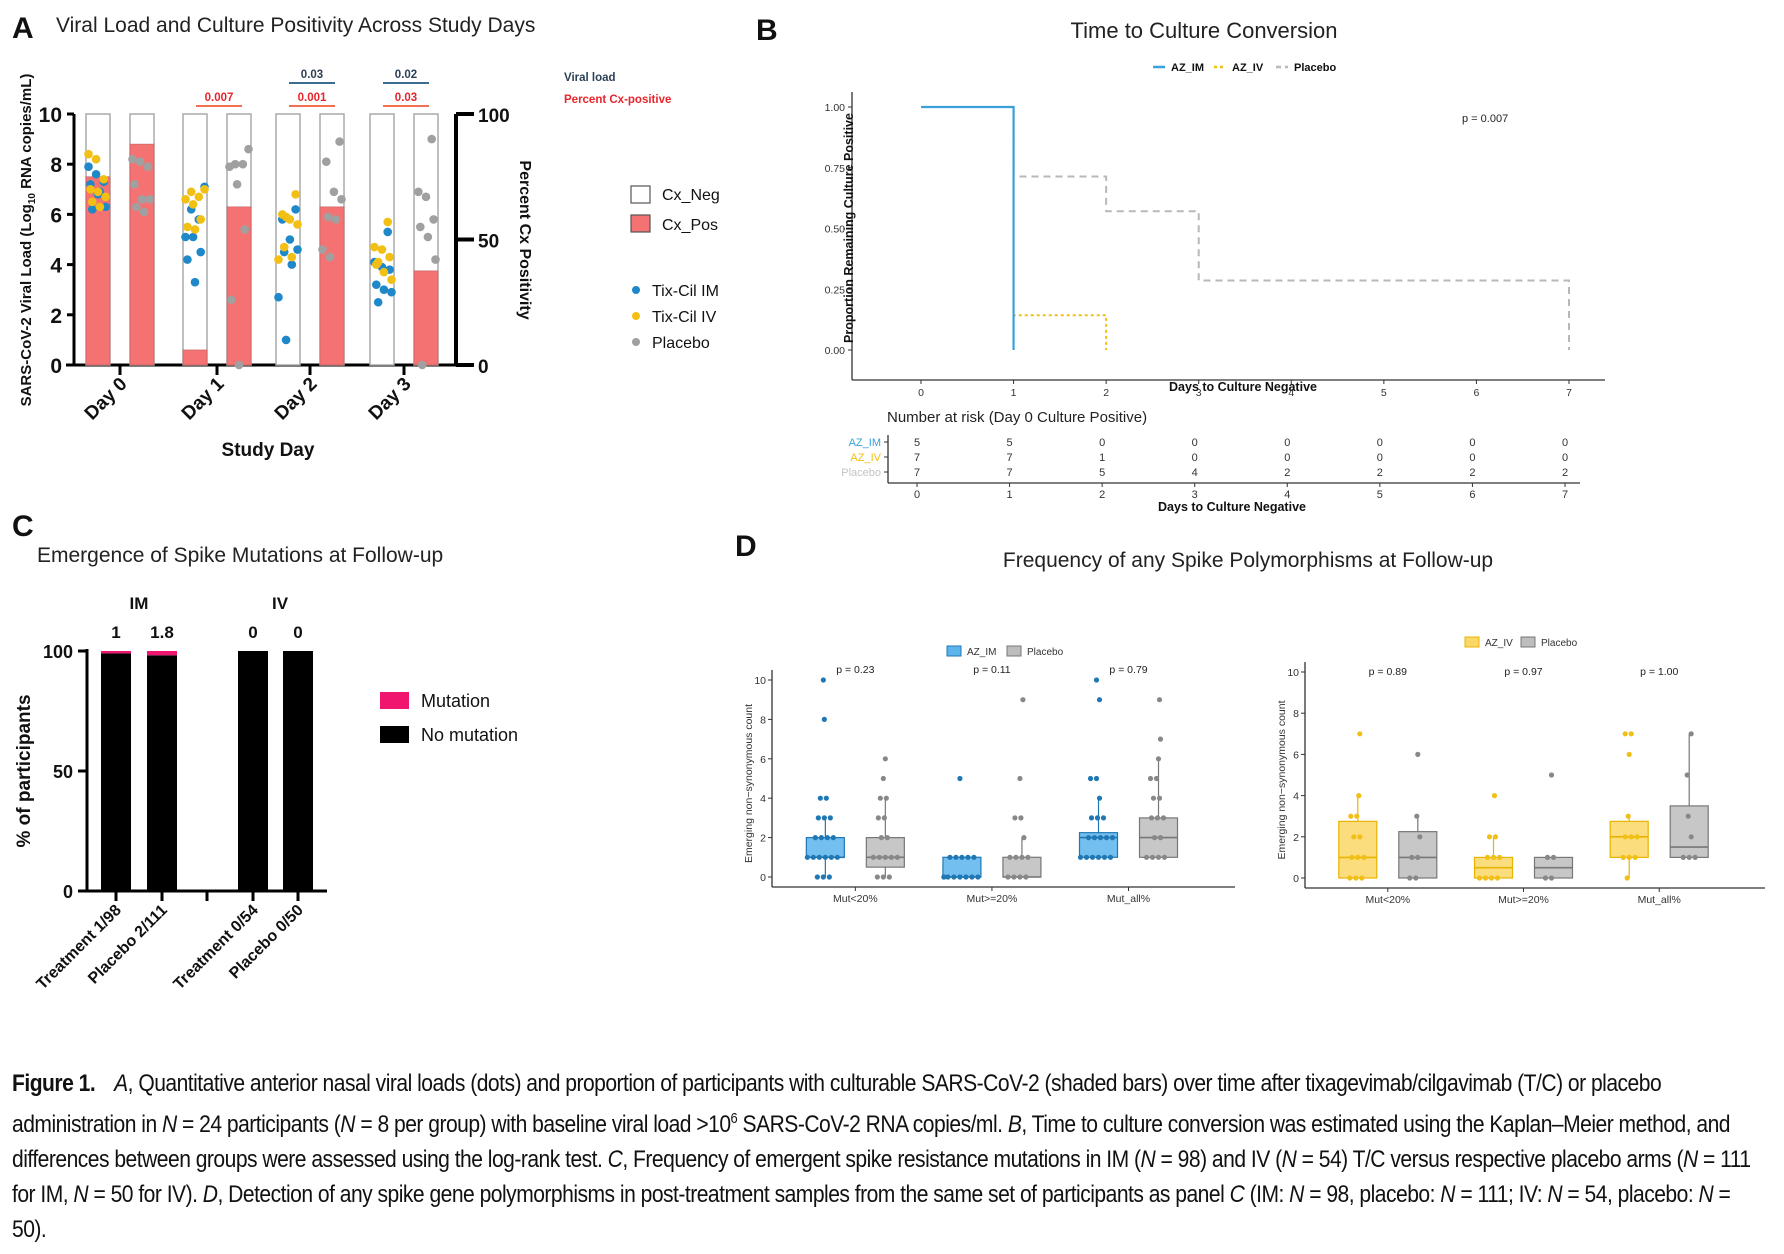 The height and width of the screenshot is (1254, 1784). What do you see at coordinates (1555, 1195) in the screenshot?
I see `caption-segment: N` at bounding box center [1555, 1195].